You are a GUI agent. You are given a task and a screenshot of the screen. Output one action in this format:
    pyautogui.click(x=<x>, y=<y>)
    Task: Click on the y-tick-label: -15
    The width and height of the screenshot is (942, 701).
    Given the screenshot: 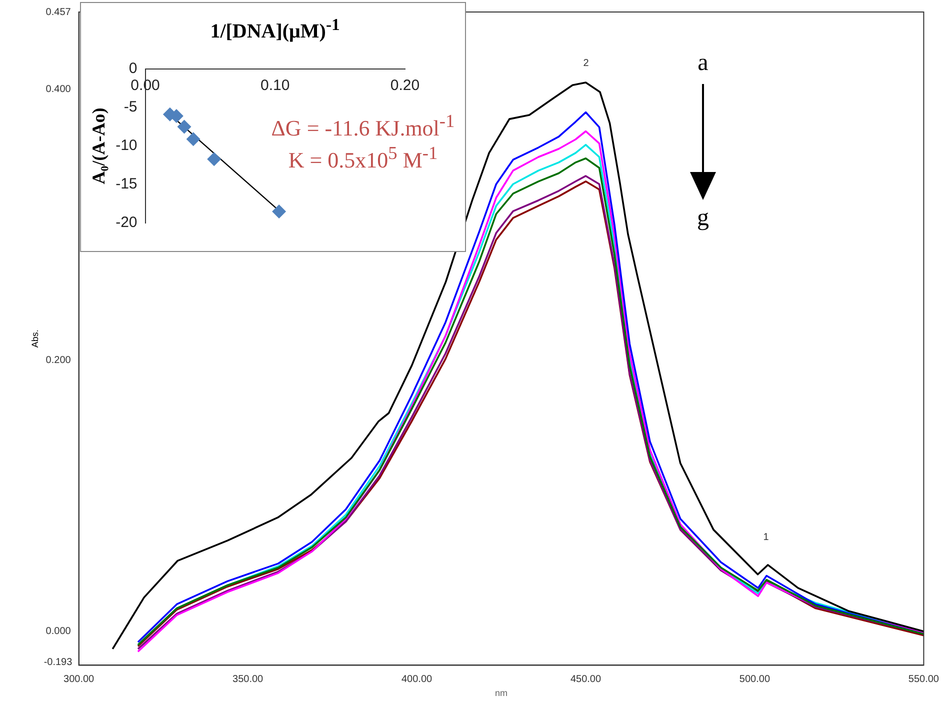 What is the action you would take?
    pyautogui.click(x=127, y=184)
    